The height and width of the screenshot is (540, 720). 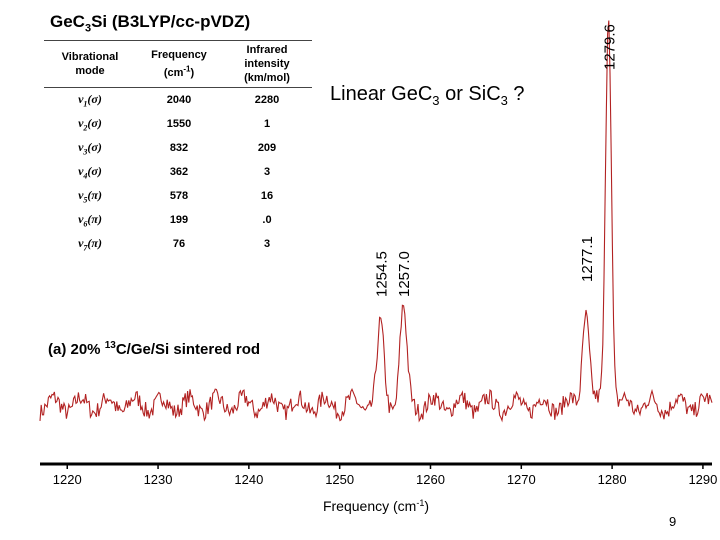 I want to click on frequency-cell: 76, so click(x=179, y=244).